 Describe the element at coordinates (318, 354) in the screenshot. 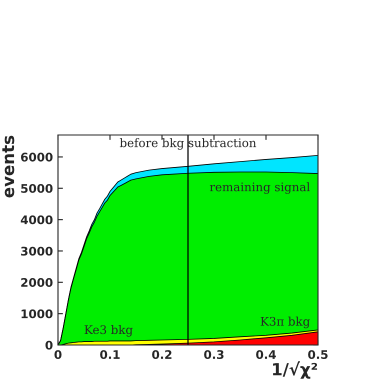

I see `x-tick-label: 0.5` at that location.